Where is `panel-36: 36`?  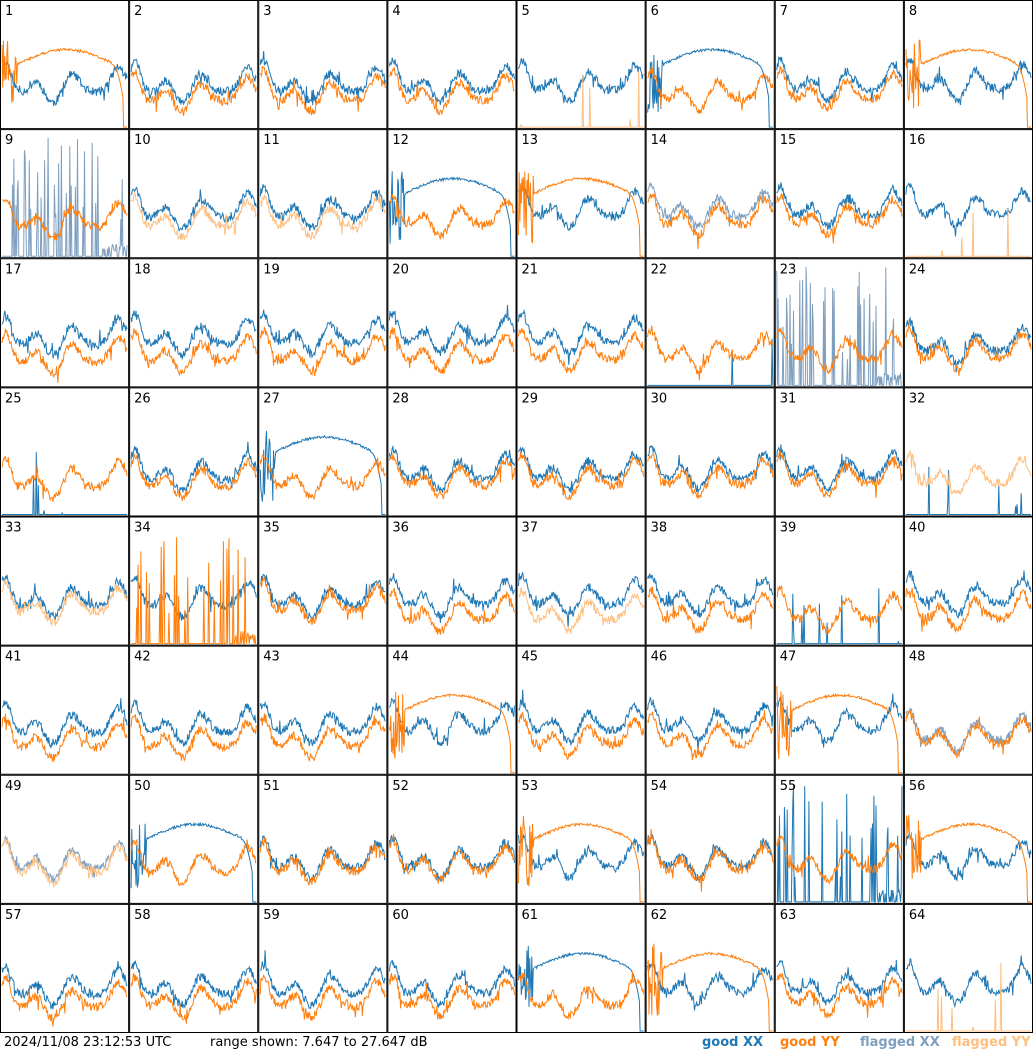 panel-36: 36 is located at coordinates (452, 581).